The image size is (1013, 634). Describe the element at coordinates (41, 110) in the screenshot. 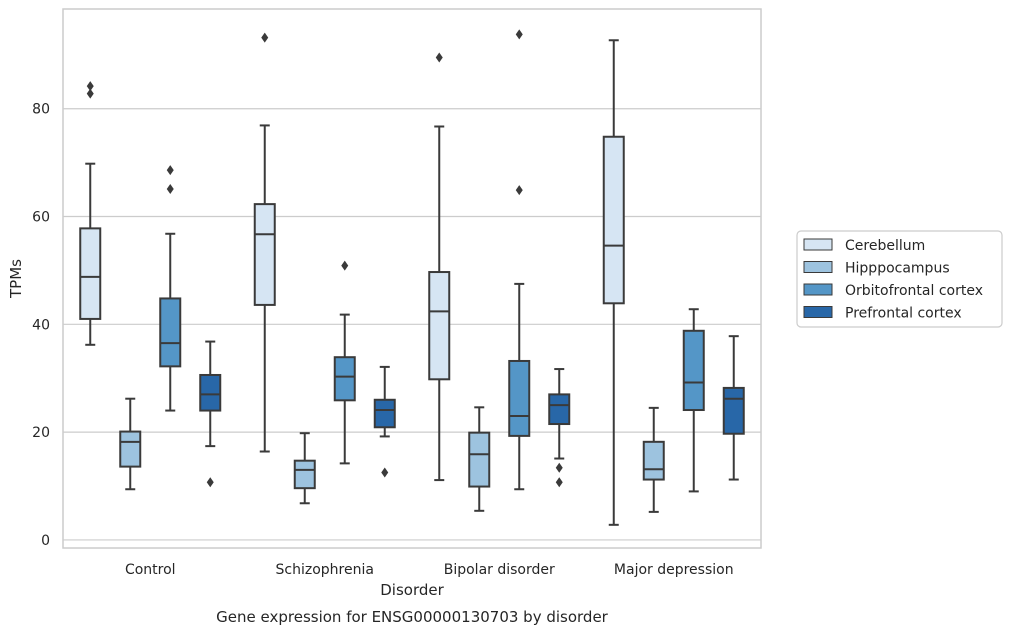

I see `y-tick-label: 80` at that location.